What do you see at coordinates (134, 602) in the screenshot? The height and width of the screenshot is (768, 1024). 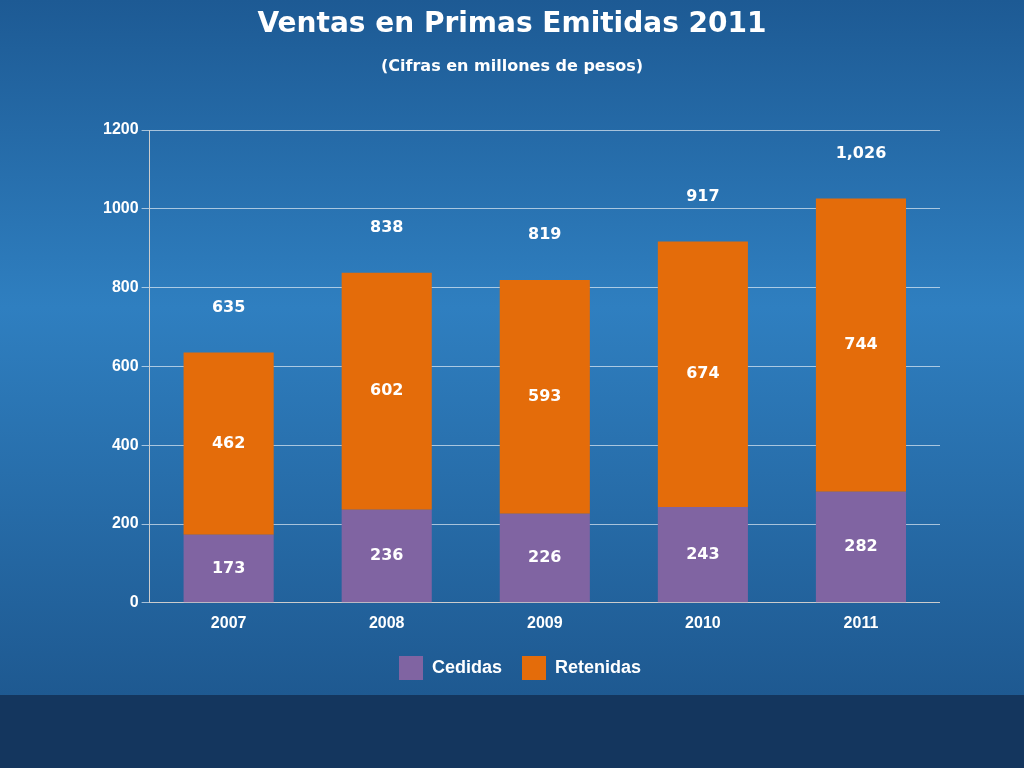 I see `y-tick-label: 0` at bounding box center [134, 602].